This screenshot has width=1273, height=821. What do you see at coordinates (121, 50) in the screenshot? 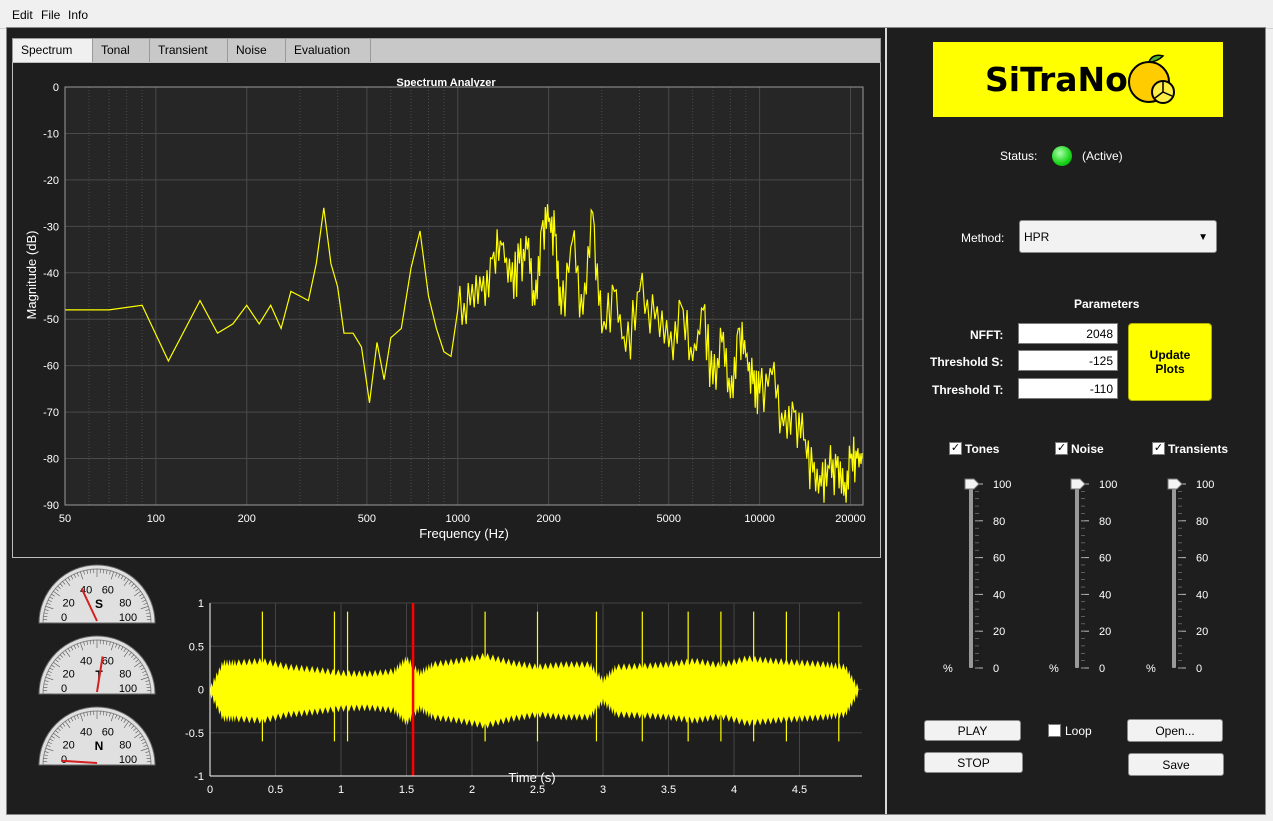
I see `tab-tonal: Tonal` at bounding box center [121, 50].